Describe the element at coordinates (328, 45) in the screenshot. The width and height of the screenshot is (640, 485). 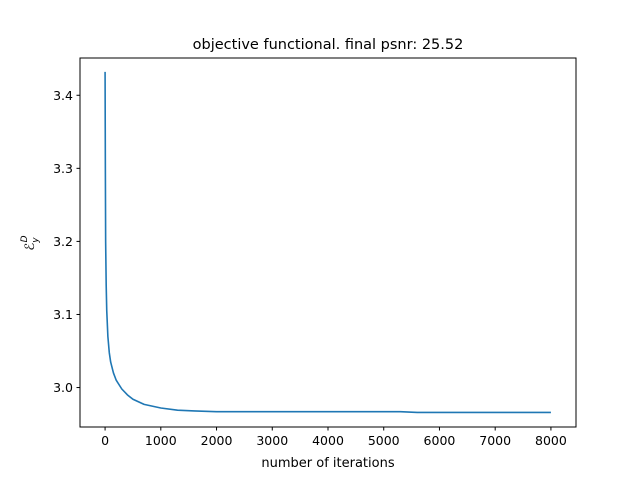
I see `chart-title: objective functional. final psnr: 25.52` at that location.